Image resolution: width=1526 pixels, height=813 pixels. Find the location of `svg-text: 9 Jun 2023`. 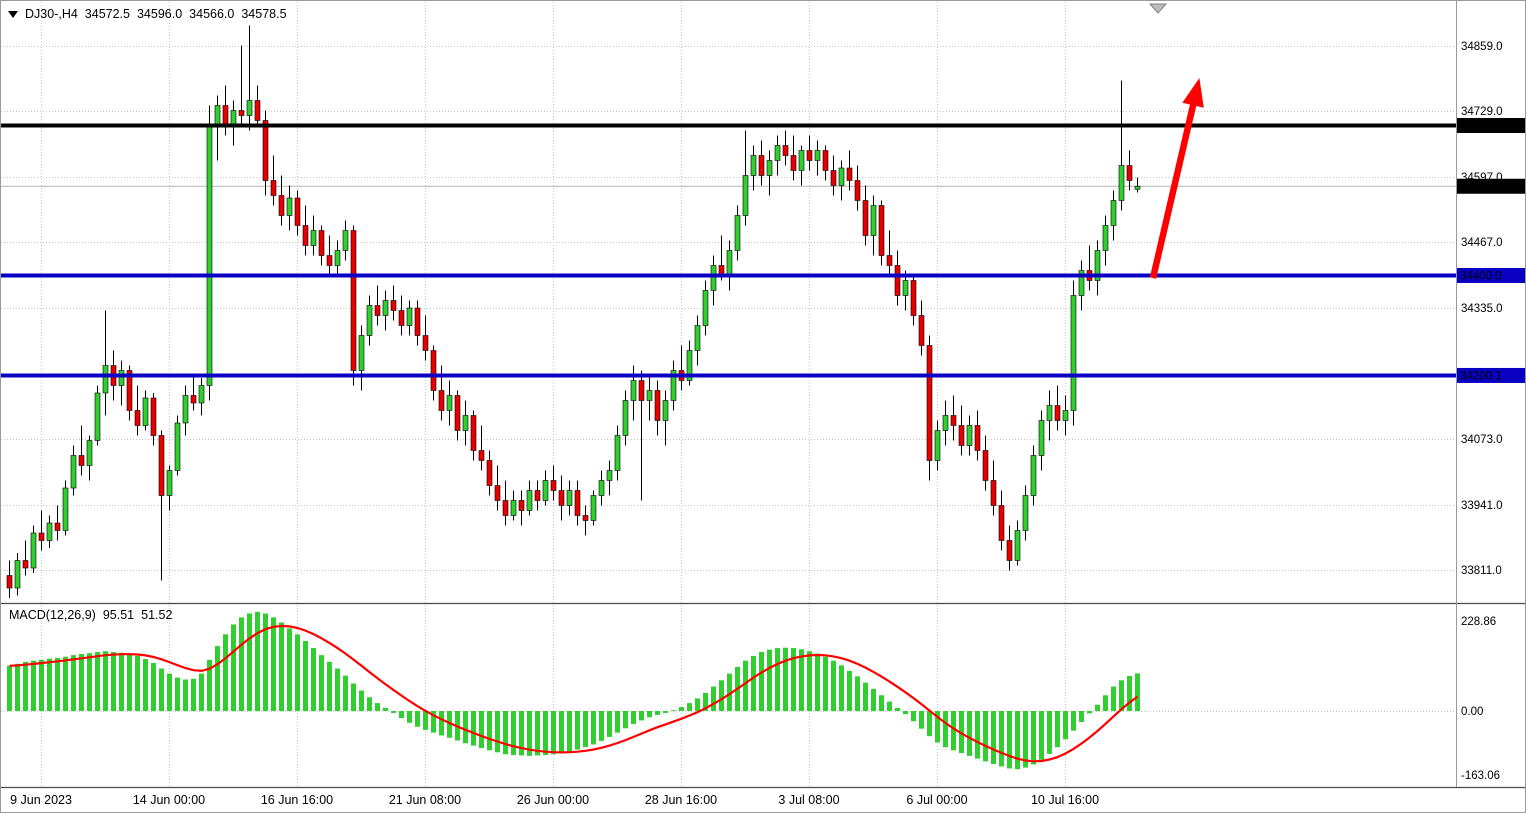

svg-text: 9 Jun 2023 is located at coordinates (41, 800).